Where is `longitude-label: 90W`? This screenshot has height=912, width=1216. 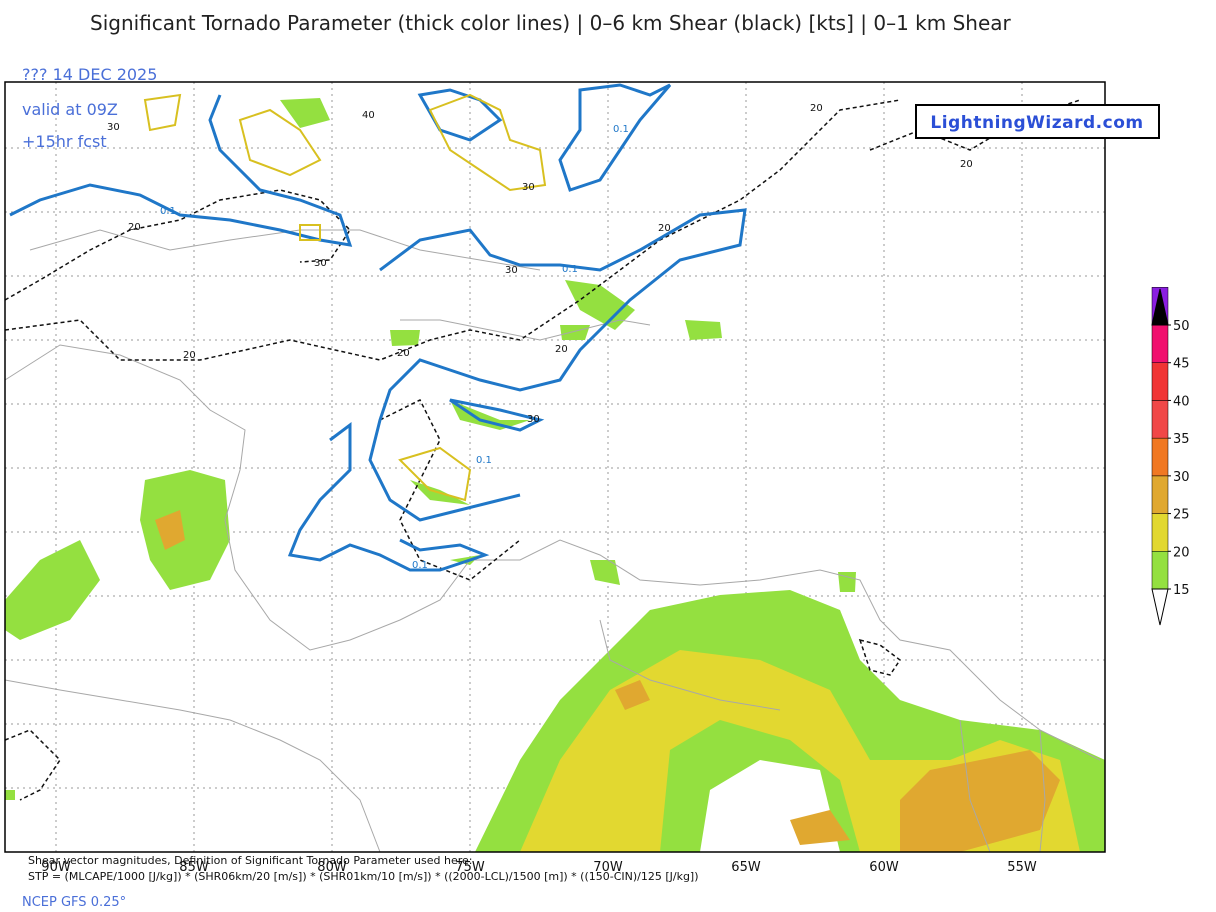 longitude-label: 90W is located at coordinates (56, 867).